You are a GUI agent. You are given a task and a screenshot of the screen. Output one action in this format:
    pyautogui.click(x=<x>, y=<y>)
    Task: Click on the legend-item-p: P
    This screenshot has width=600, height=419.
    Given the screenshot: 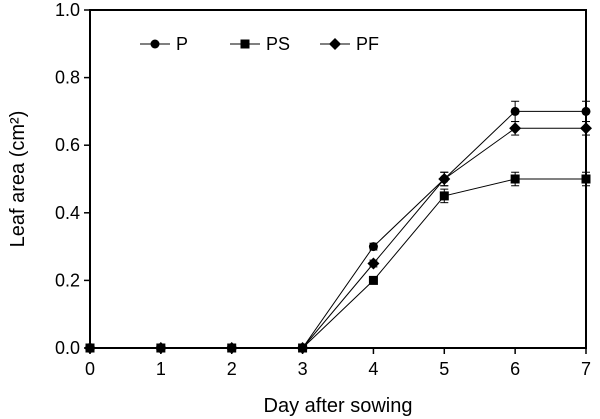 What is the action you would take?
    pyautogui.click(x=164, y=44)
    